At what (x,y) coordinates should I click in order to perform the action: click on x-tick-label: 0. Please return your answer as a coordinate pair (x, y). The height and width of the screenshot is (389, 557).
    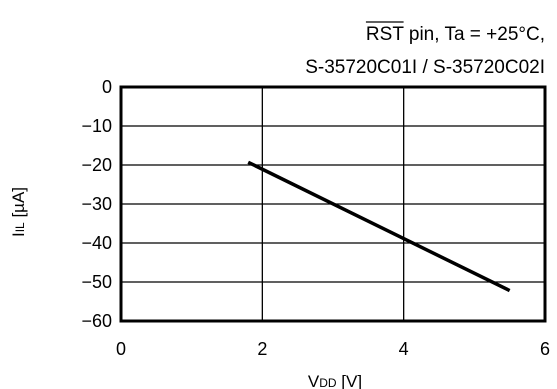
    Looking at the image, I should click on (121, 349).